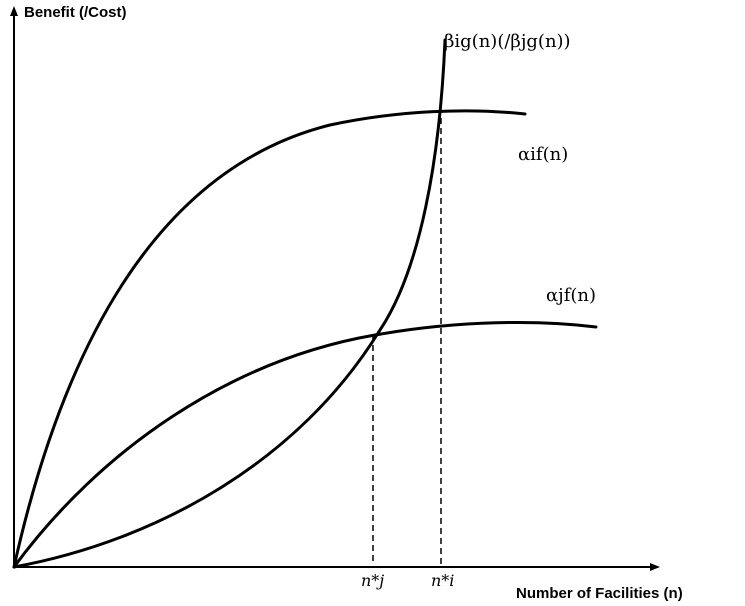 The width and height of the screenshot is (745, 606). I want to click on benefit-i-label-text: αif(n), so click(543, 154).